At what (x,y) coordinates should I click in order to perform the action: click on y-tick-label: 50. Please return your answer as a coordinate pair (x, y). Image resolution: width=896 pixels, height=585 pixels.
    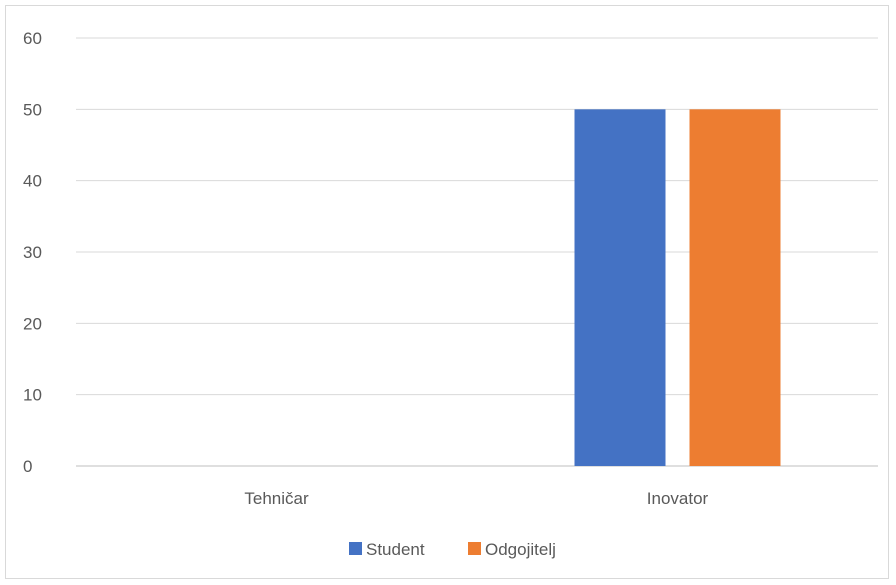
    Looking at the image, I should click on (32, 109).